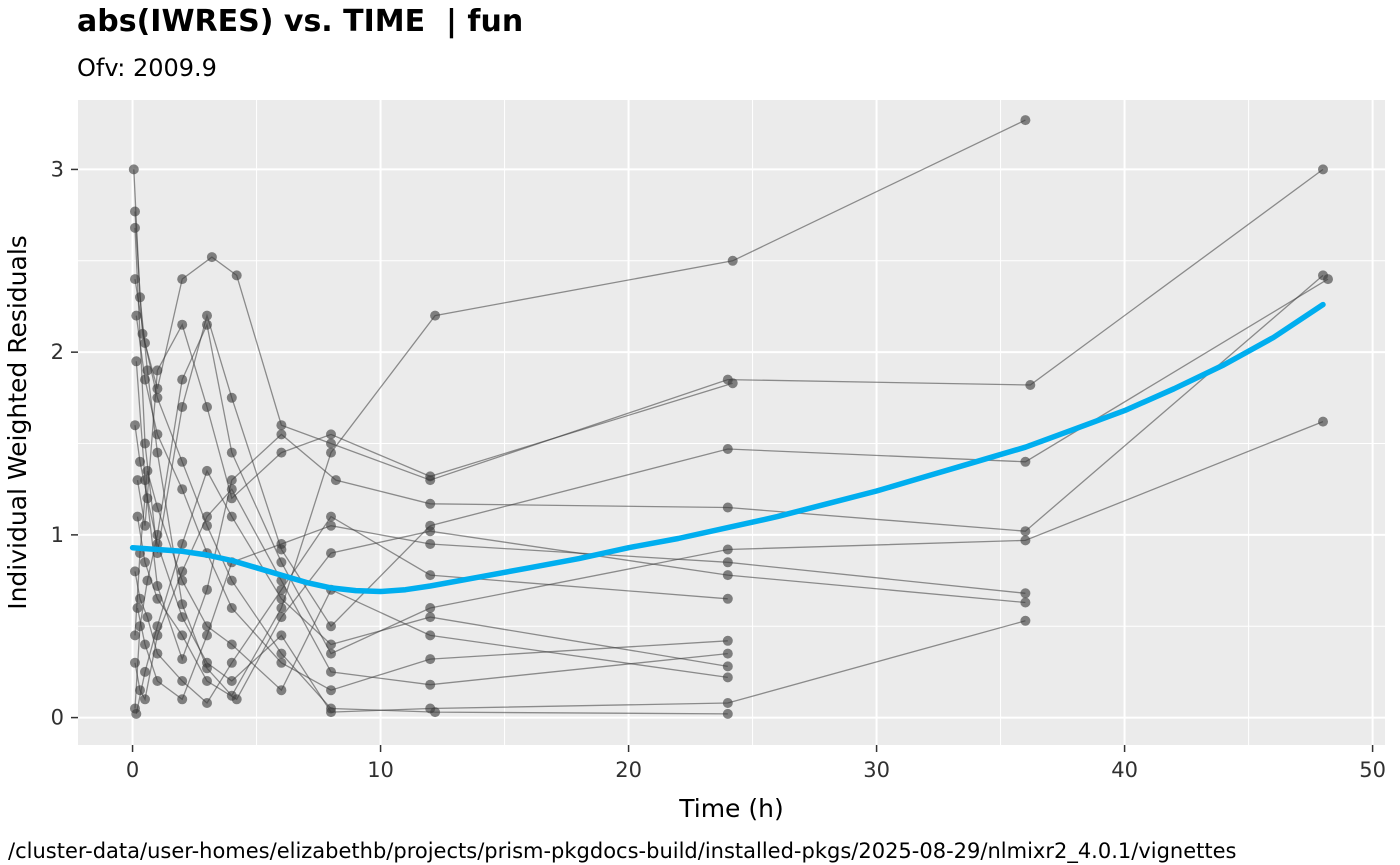  I want to click on subject-line, so click(431, 592).